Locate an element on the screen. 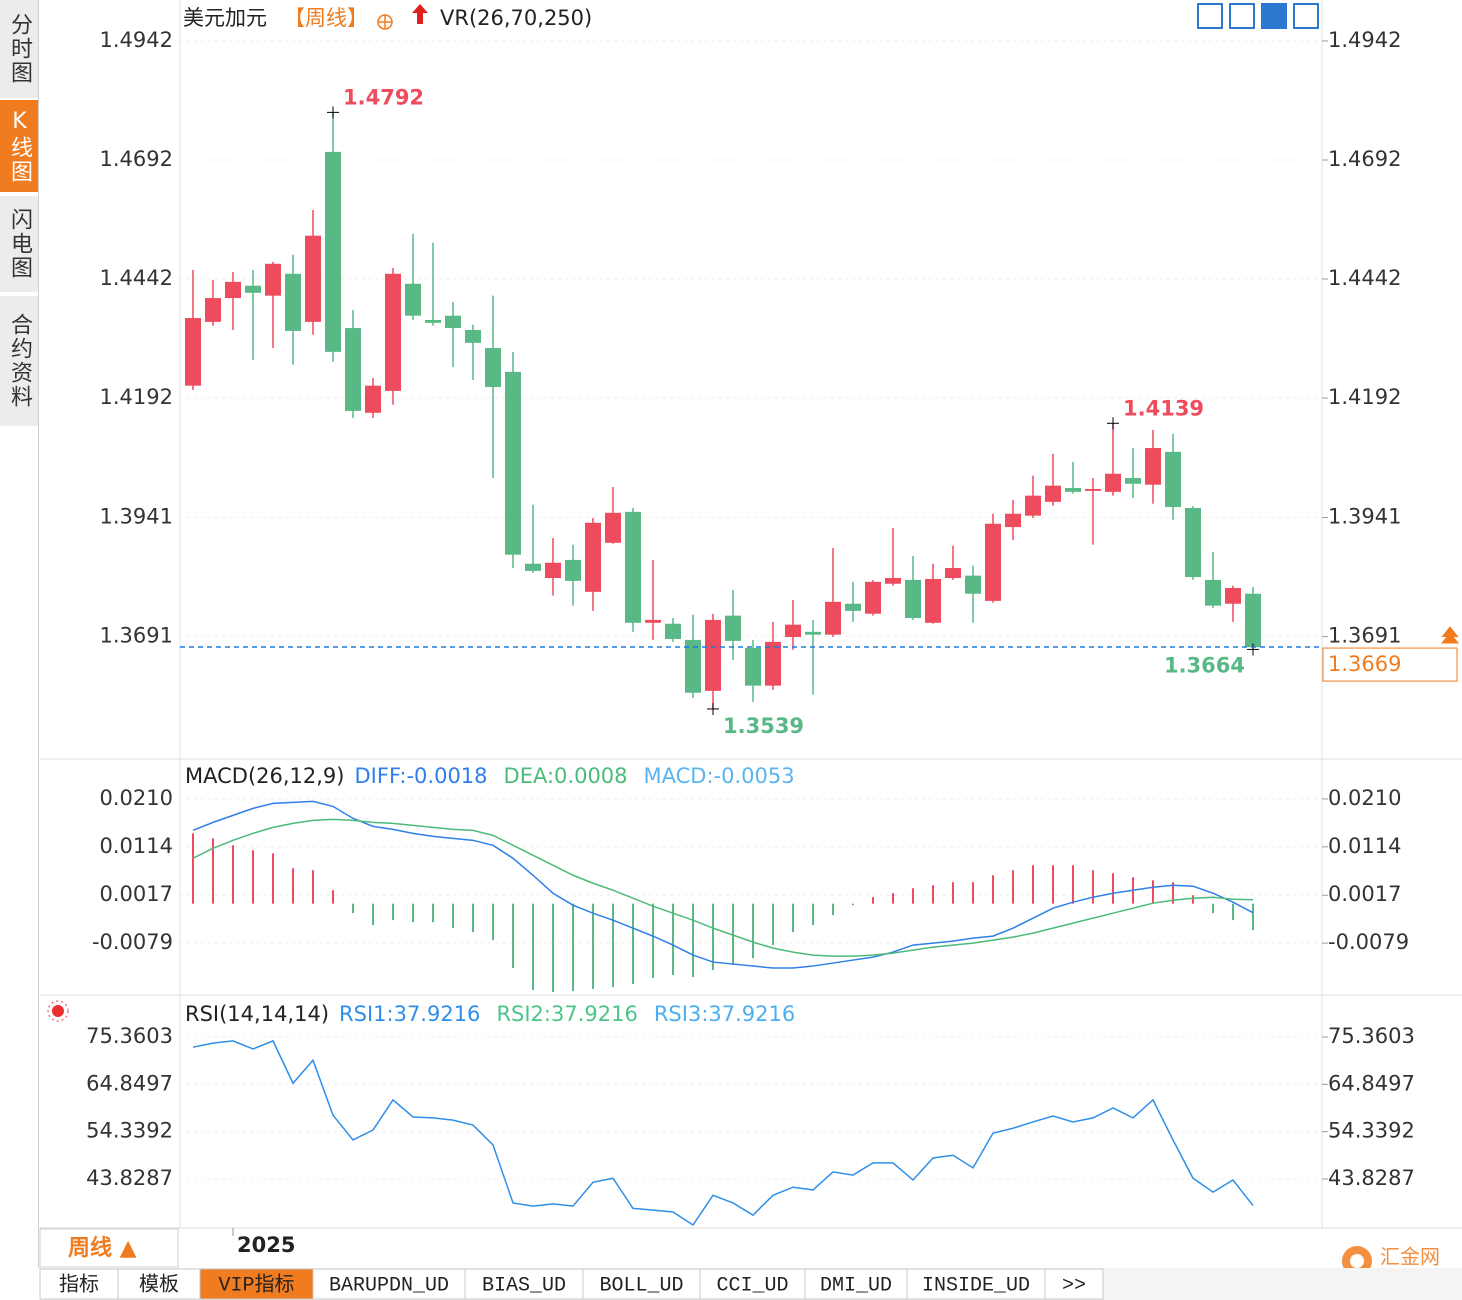 The image size is (1462, 1300). extreme-label: 1.4792 is located at coordinates (383, 97).